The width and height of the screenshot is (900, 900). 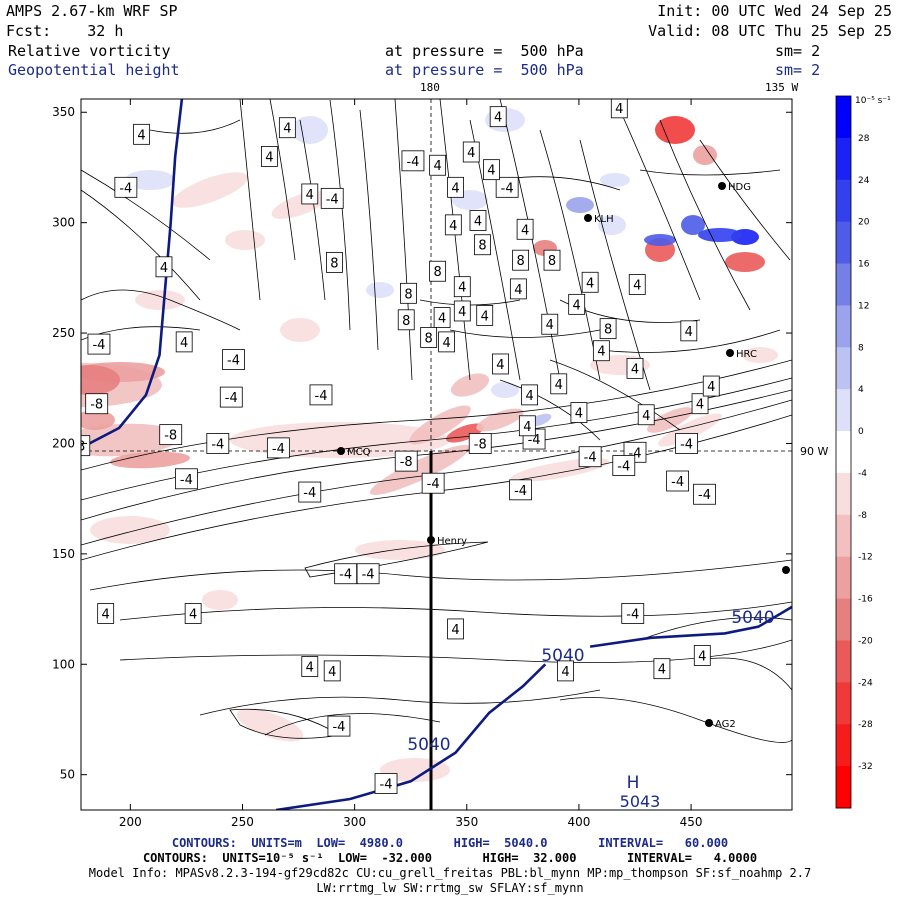 I want to click on colorbar-tick-label: 0, so click(x=861, y=432).